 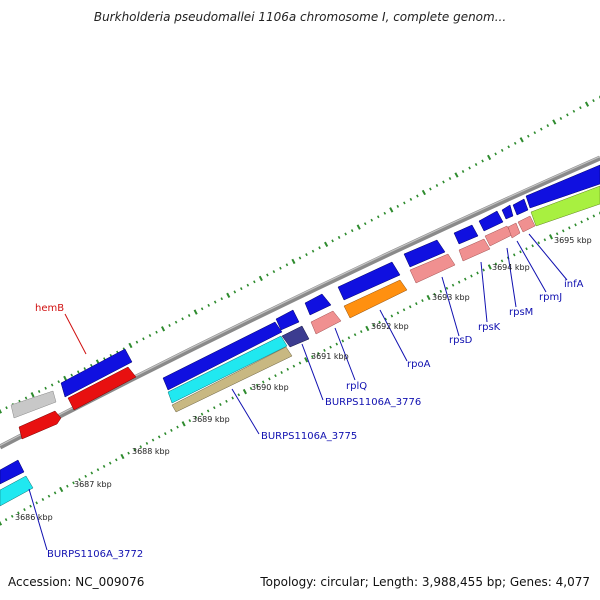 I want to click on gene-arrow-rpsK-pink, so click(x=474, y=250).